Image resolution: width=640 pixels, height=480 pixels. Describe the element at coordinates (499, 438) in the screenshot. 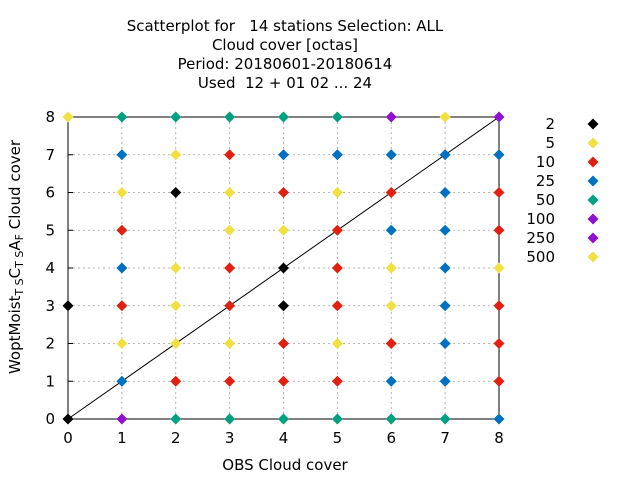

I see `x-tick-label: 8` at that location.